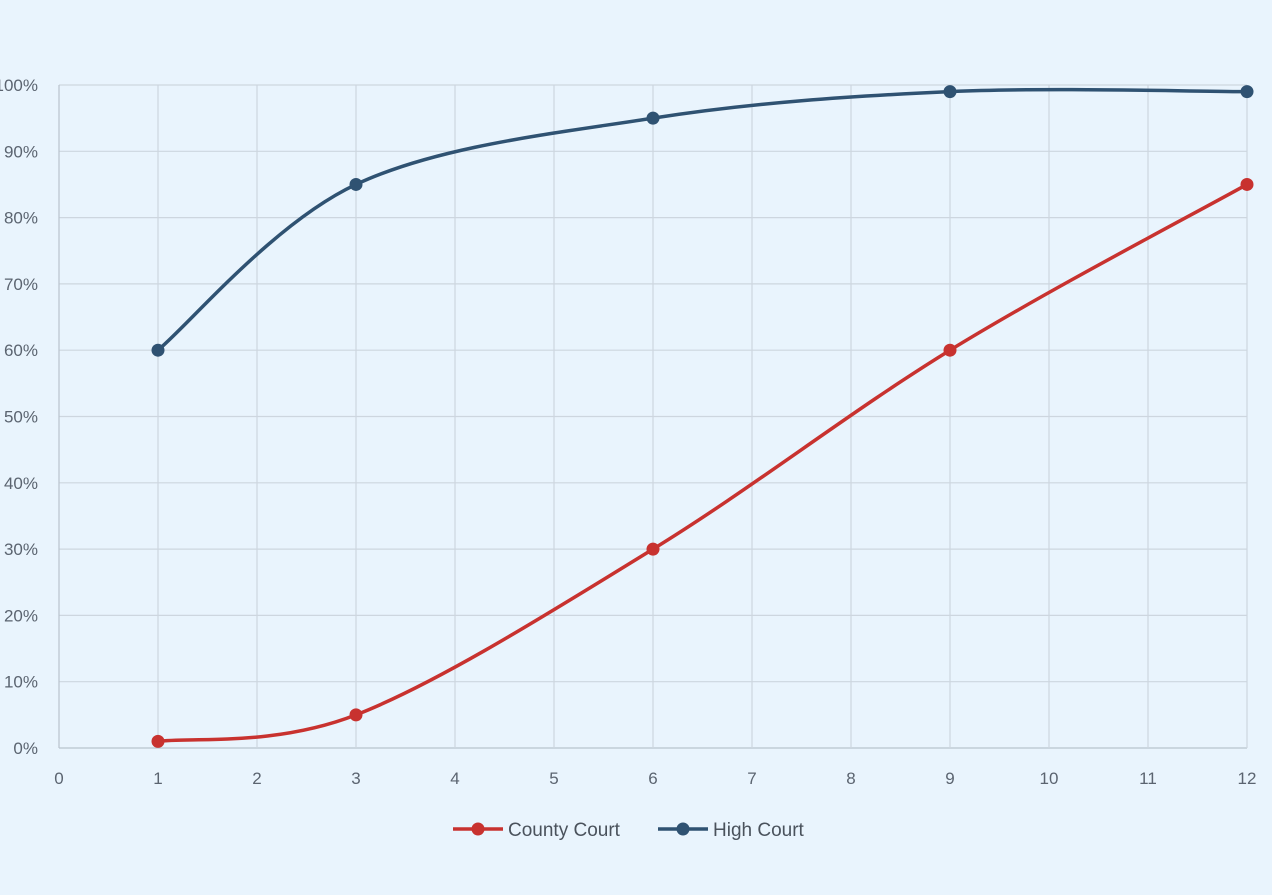 Image resolution: width=1272 pixels, height=895 pixels. What do you see at coordinates (553, 778) in the screenshot?
I see `x-tick-label: 5` at bounding box center [553, 778].